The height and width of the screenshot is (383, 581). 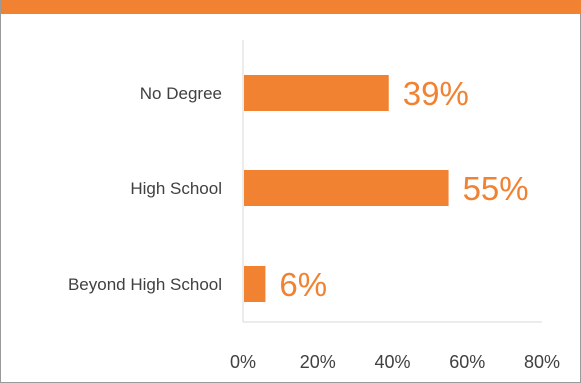 I want to click on category-label: Beyond High School, so click(x=145, y=284).